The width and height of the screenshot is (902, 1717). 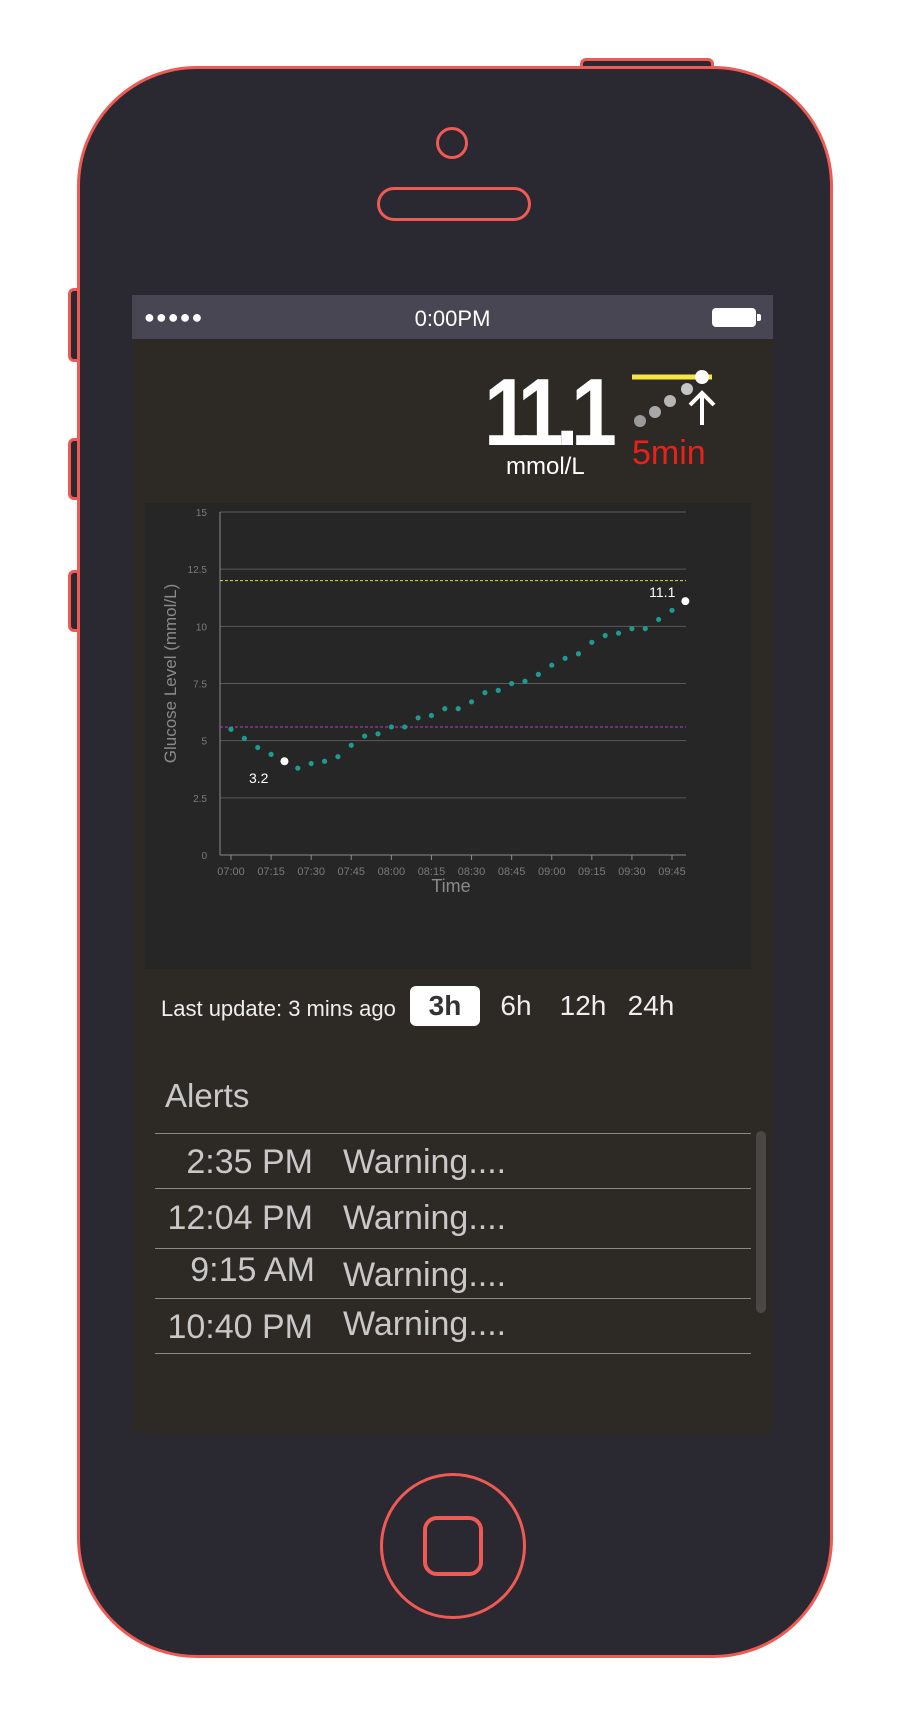 I want to click on current-reading: 11.1 mmol/L 5min, so click(x=617, y=419).